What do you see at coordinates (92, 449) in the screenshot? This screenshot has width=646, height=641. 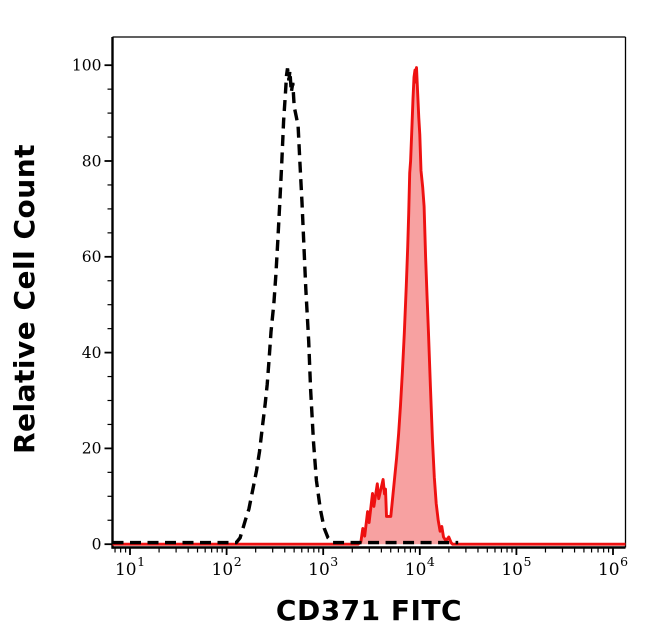 I see `y-tick-label: 20` at bounding box center [92, 449].